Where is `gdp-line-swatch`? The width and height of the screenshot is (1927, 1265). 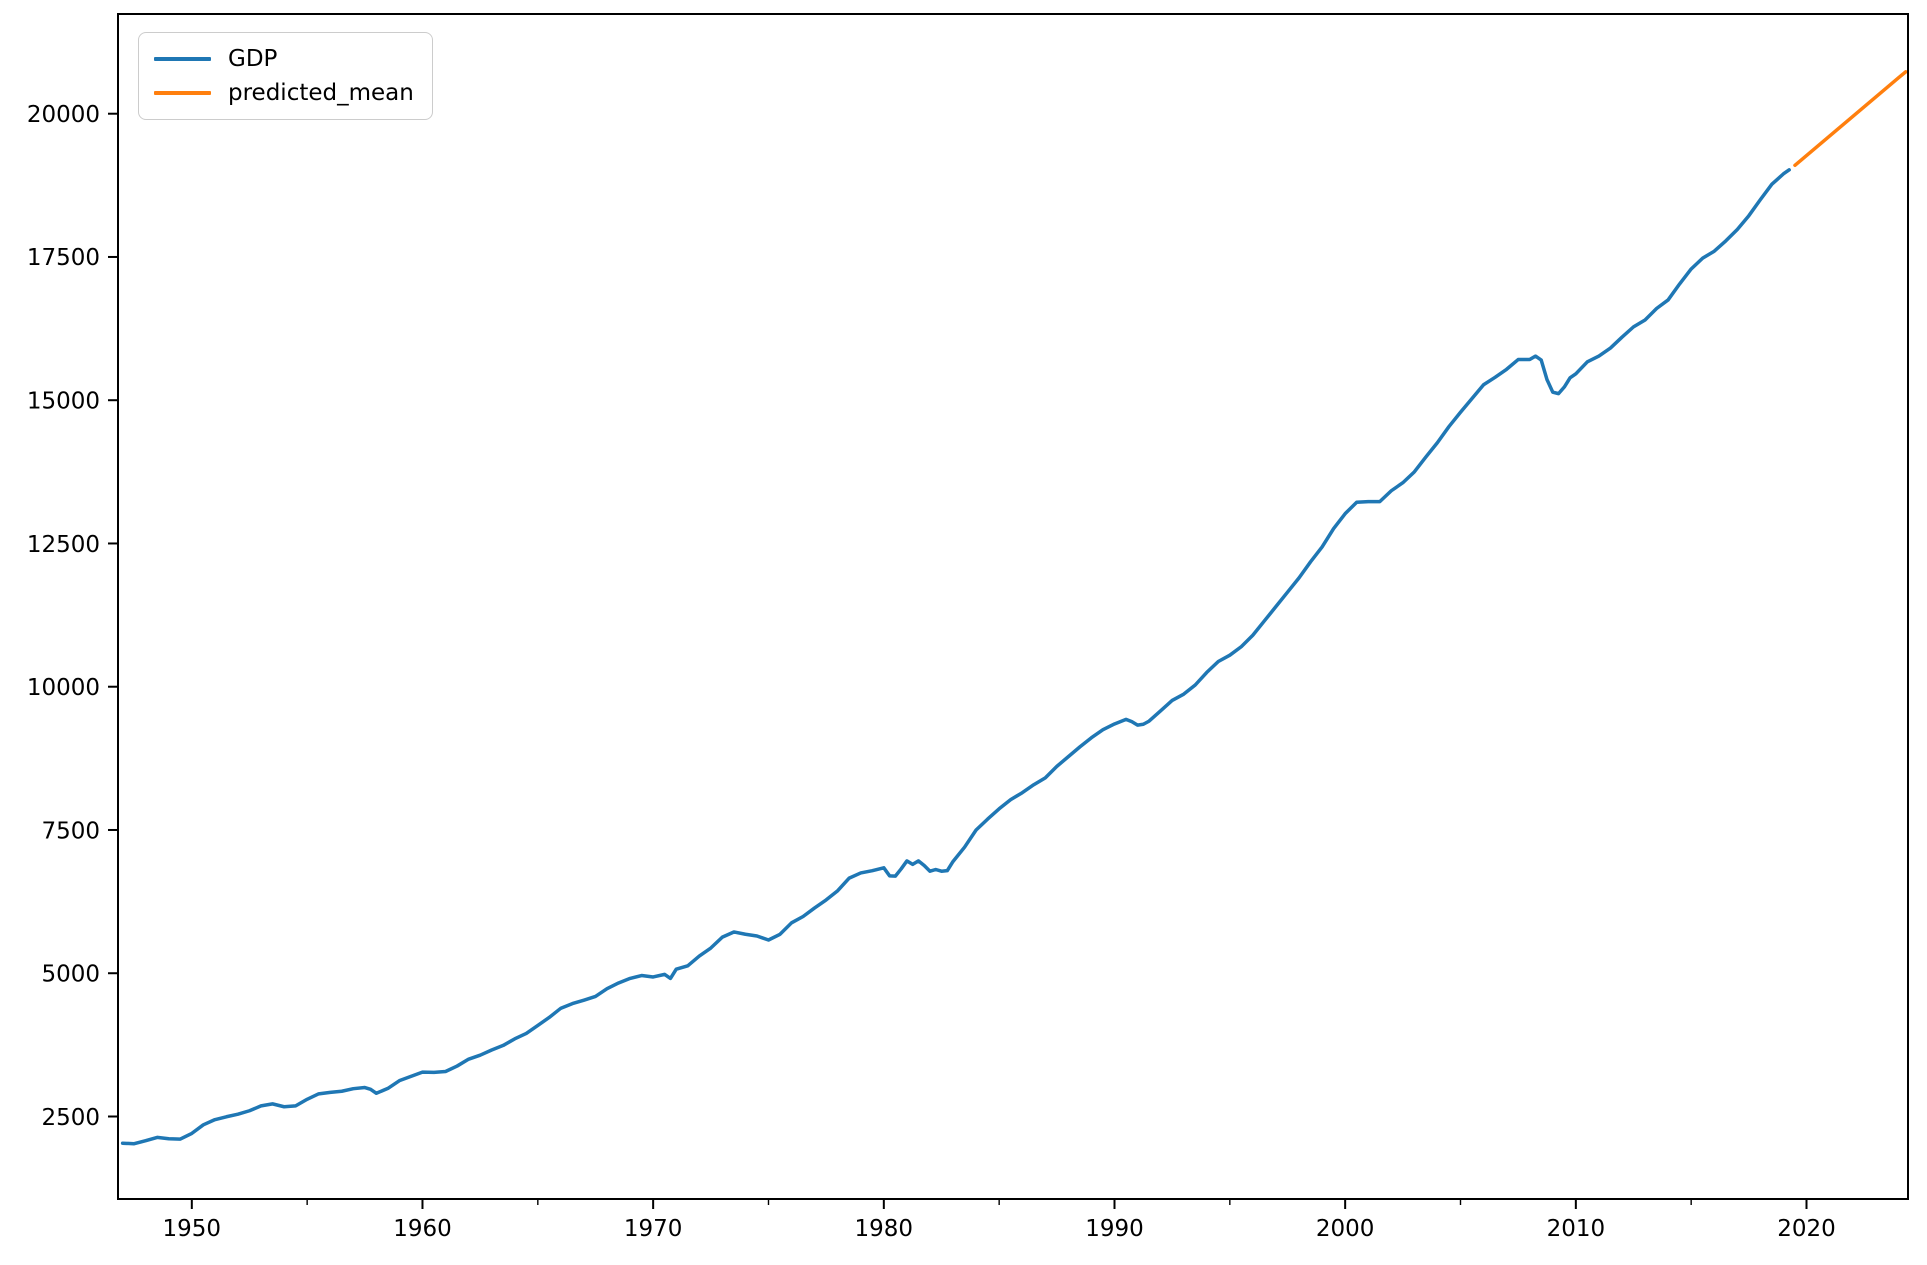
gdp-line-swatch is located at coordinates (182, 59).